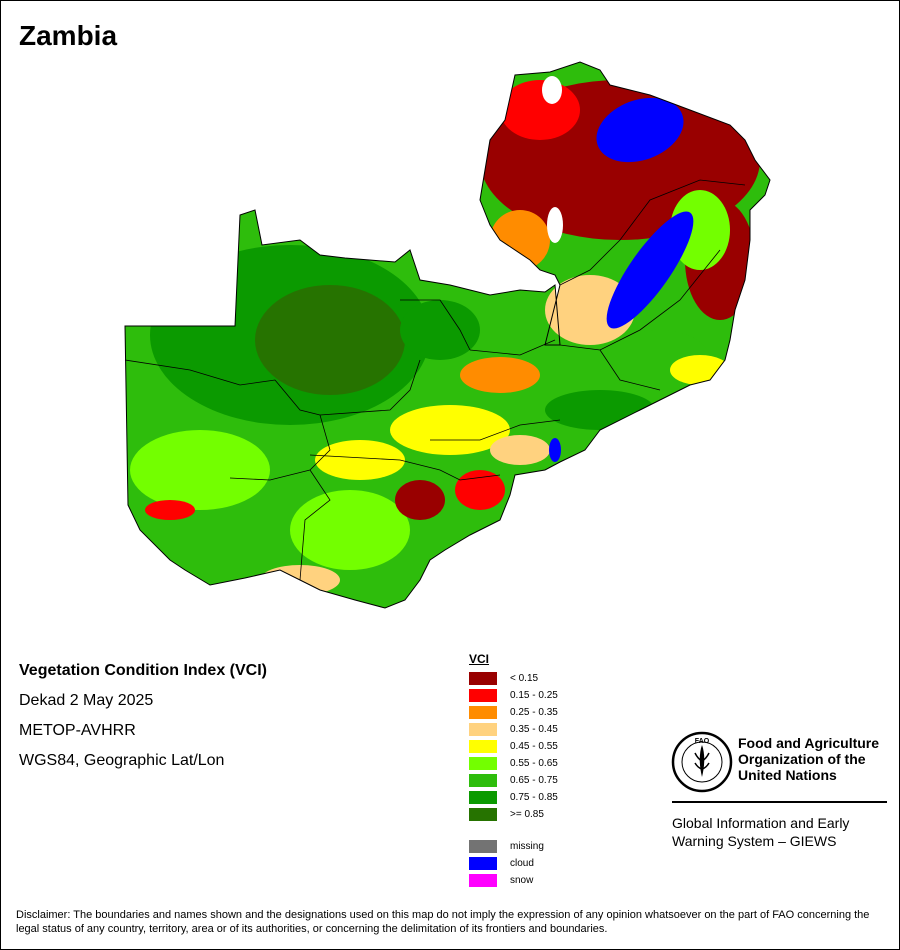 The height and width of the screenshot is (950, 900). Describe the element at coordinates (479, 659) in the screenshot. I see `legend-title: VCI` at that location.